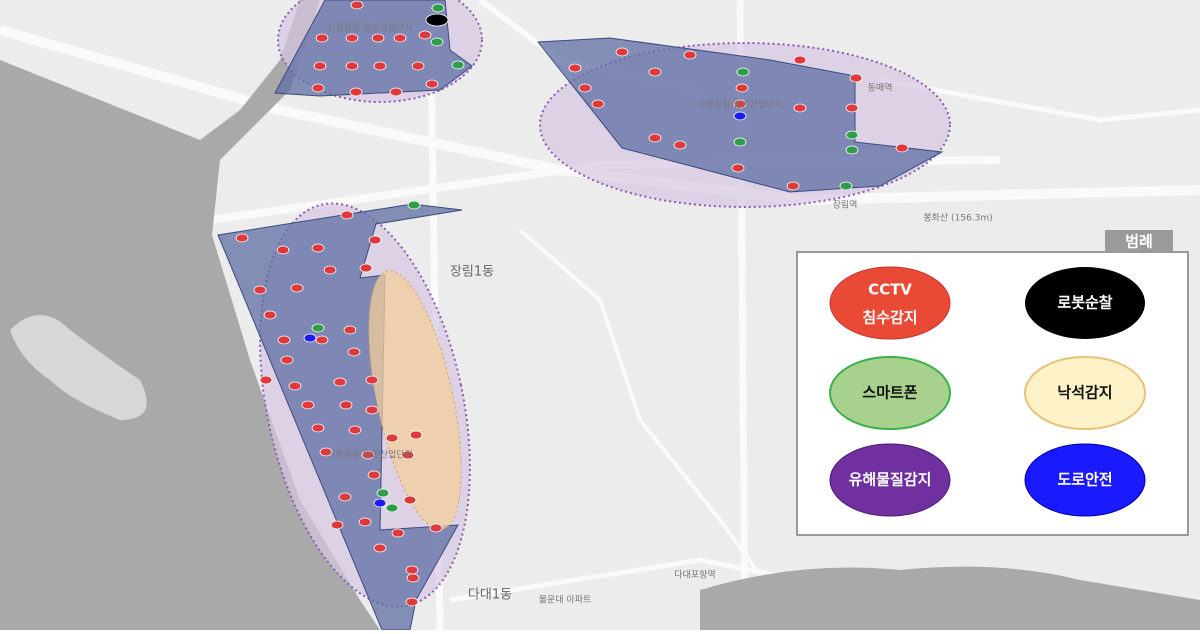 This screenshot has height=634, width=1200. What do you see at coordinates (845, 205) in the screenshot?
I see `map-label: 장림역` at bounding box center [845, 205].